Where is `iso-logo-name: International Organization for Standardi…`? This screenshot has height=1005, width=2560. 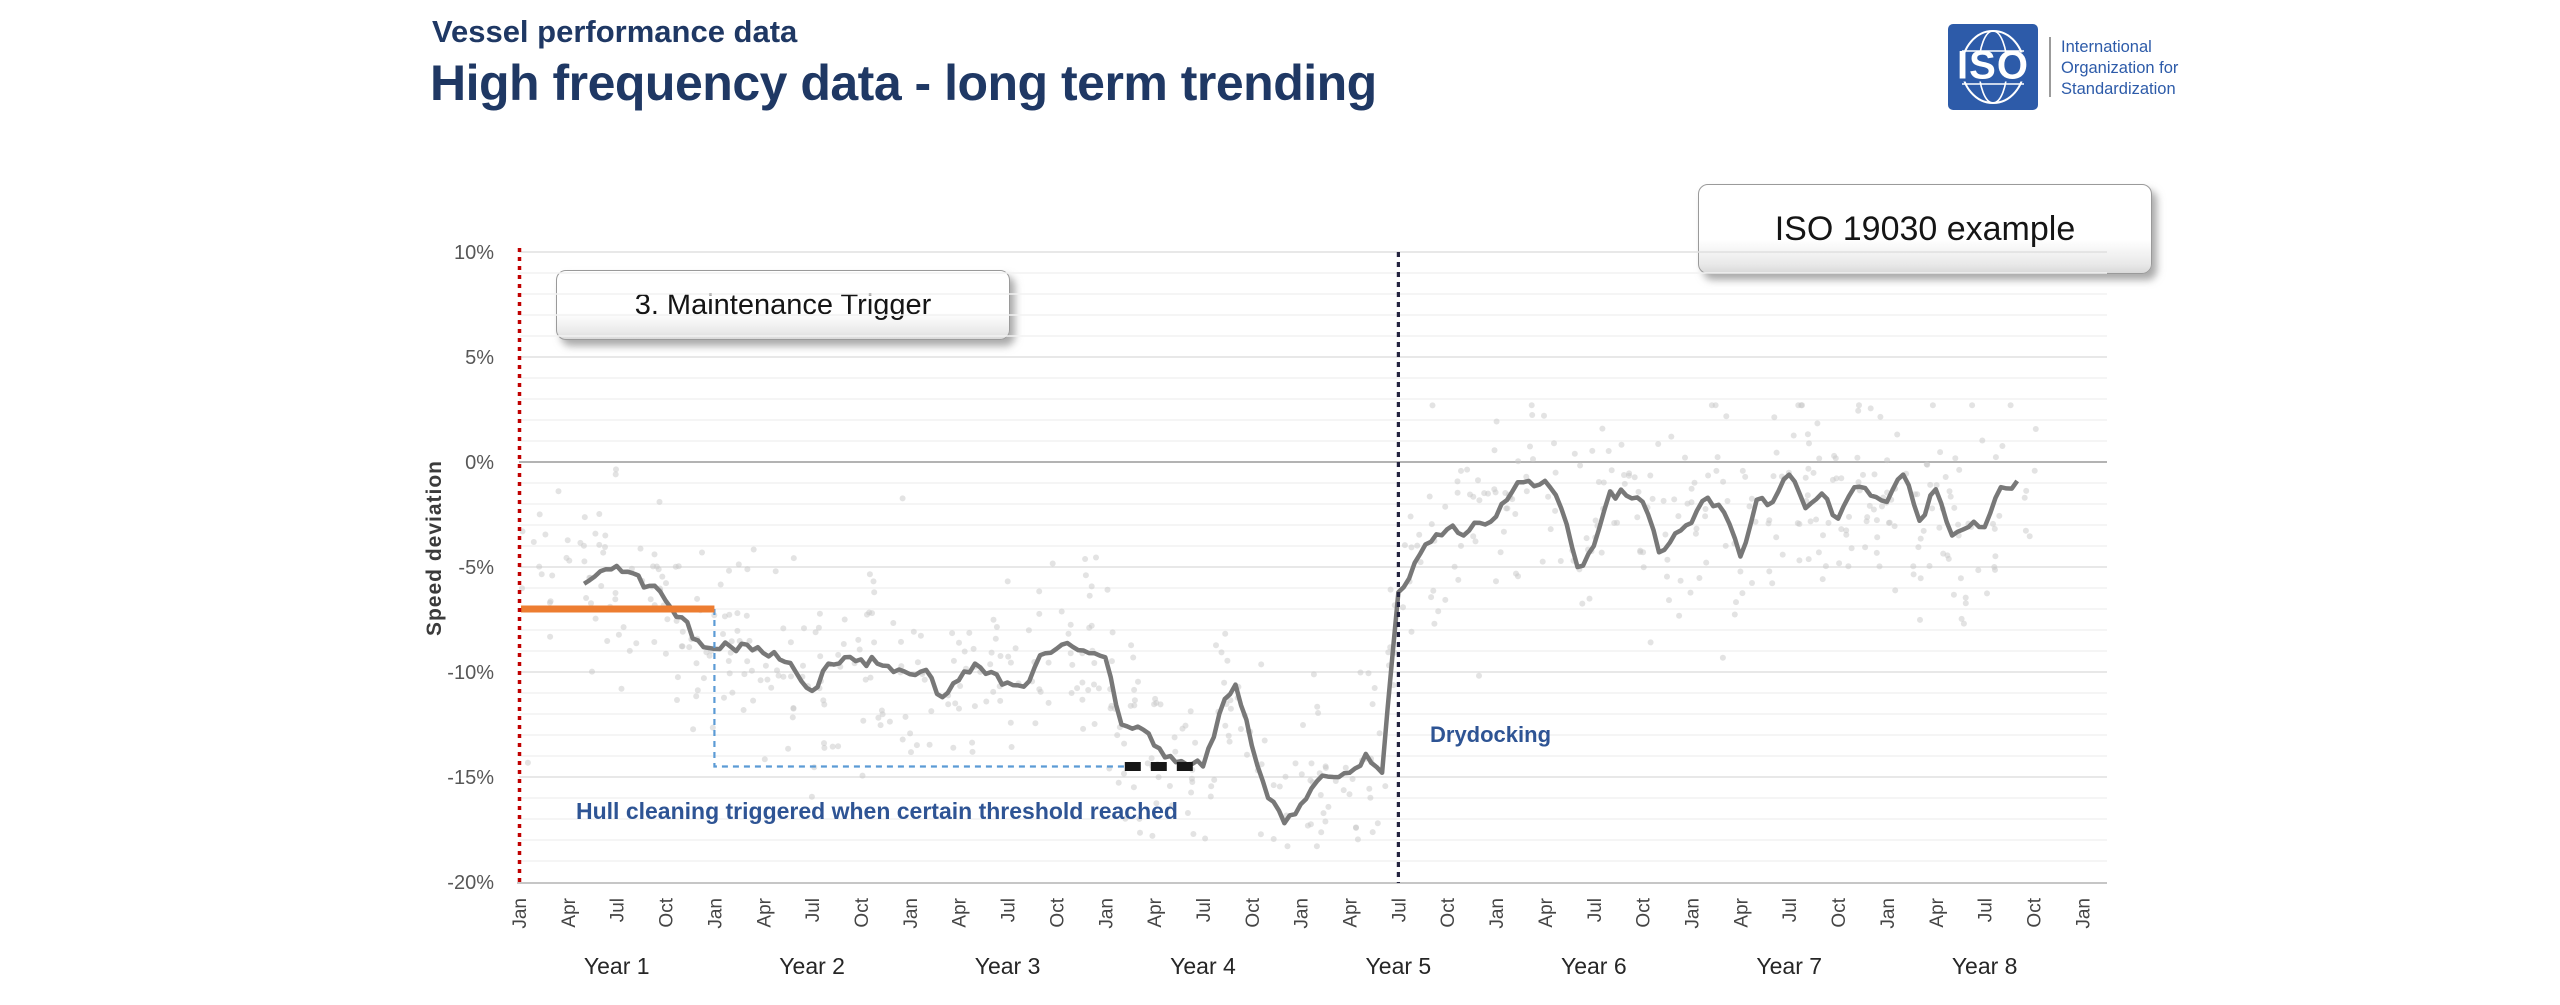 iso-logo-name: International Organization for Standardi… is located at coordinates (2119, 68).